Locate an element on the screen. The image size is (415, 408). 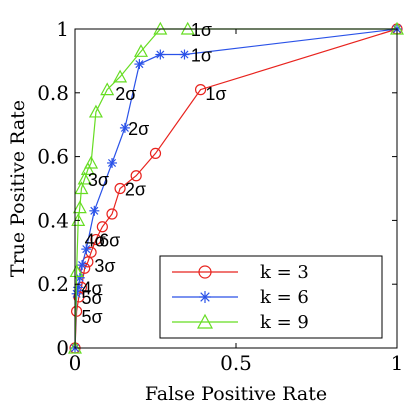
y-tick-label: 1 is located at coordinates (62, 29).